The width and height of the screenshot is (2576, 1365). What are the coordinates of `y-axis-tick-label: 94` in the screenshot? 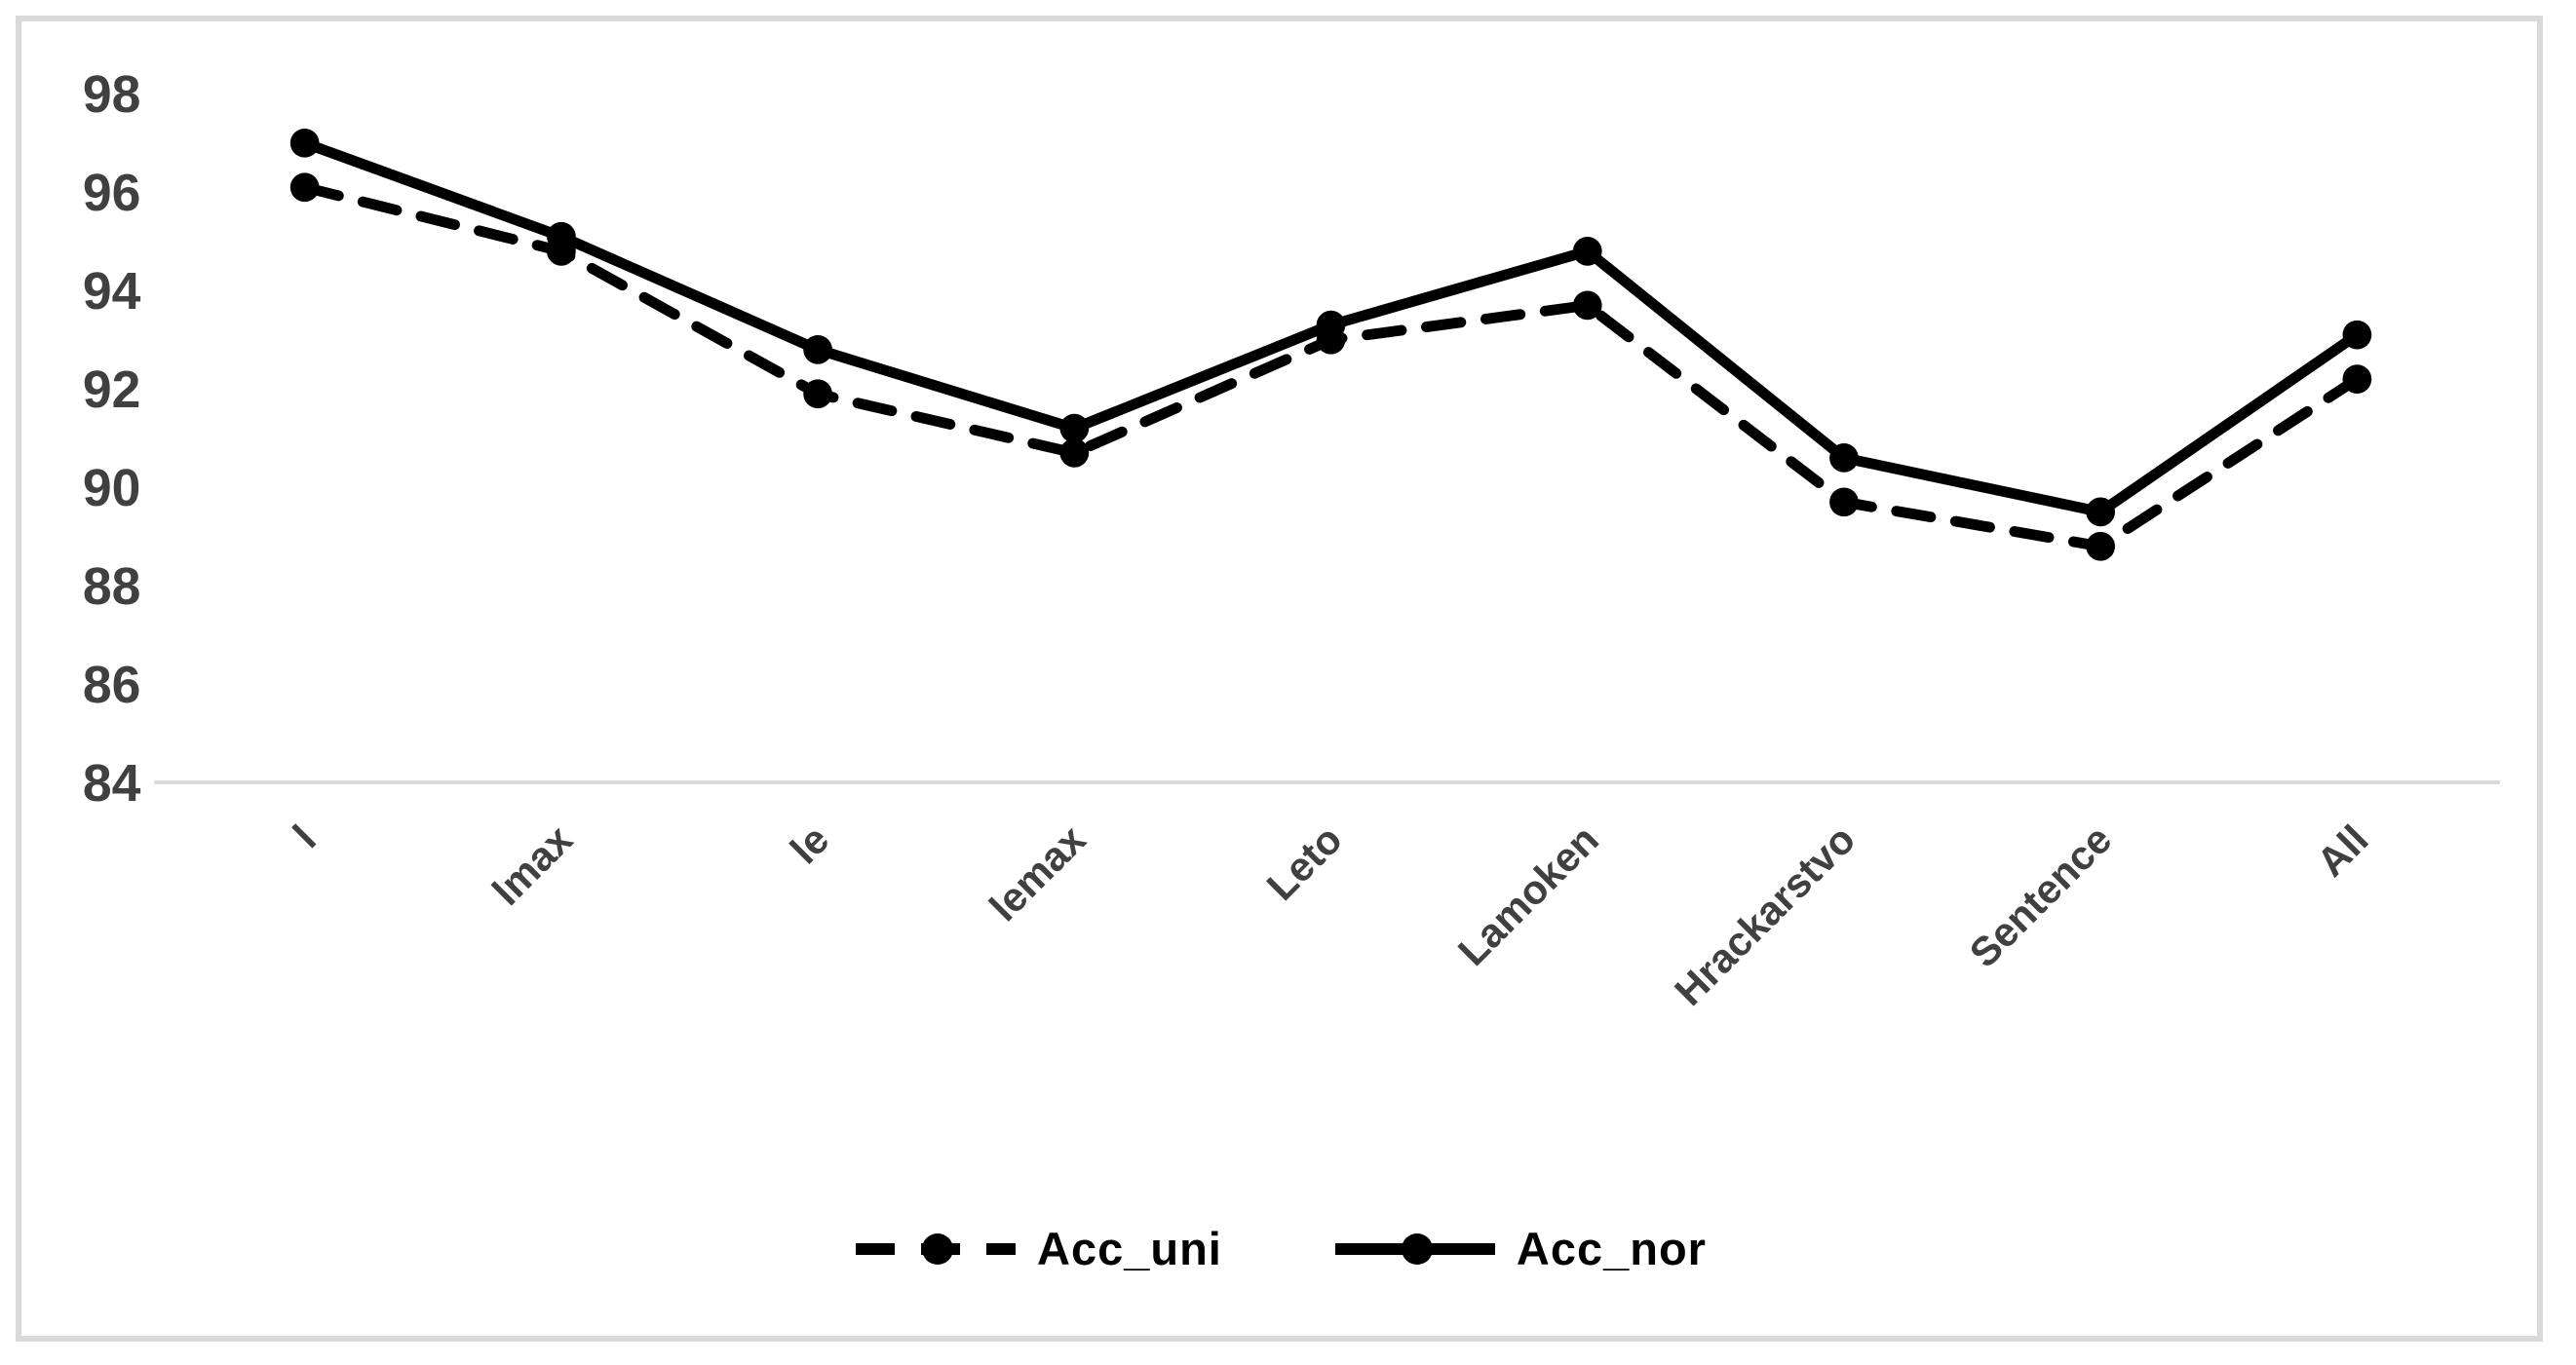 It's located at (112, 292).